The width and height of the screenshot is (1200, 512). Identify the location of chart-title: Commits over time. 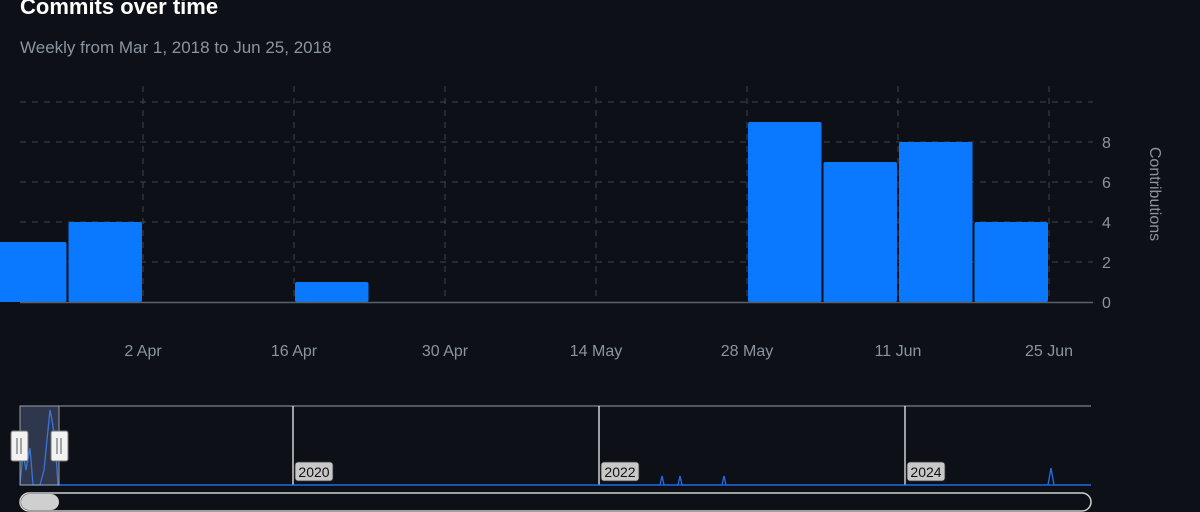
(119, 9).